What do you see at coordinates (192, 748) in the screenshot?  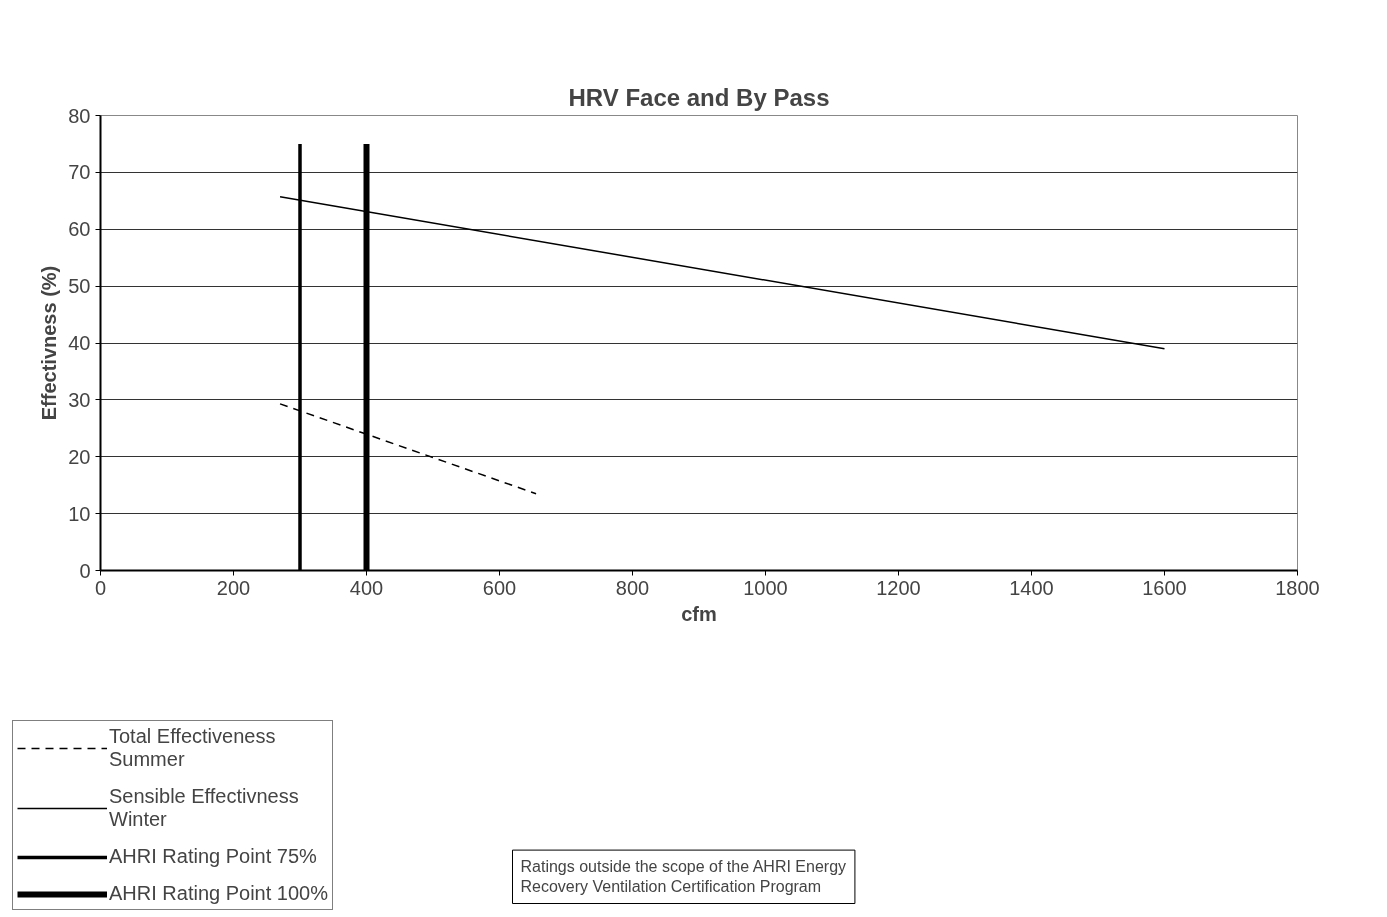 I see `legend-label: Total Effectiveness Summer` at bounding box center [192, 748].